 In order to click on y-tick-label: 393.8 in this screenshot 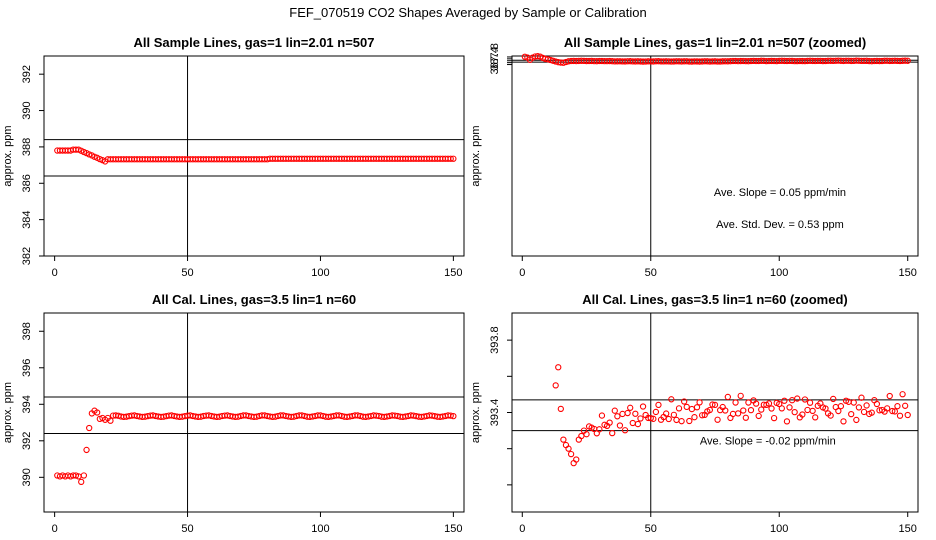, I will do `click(495, 340)`.